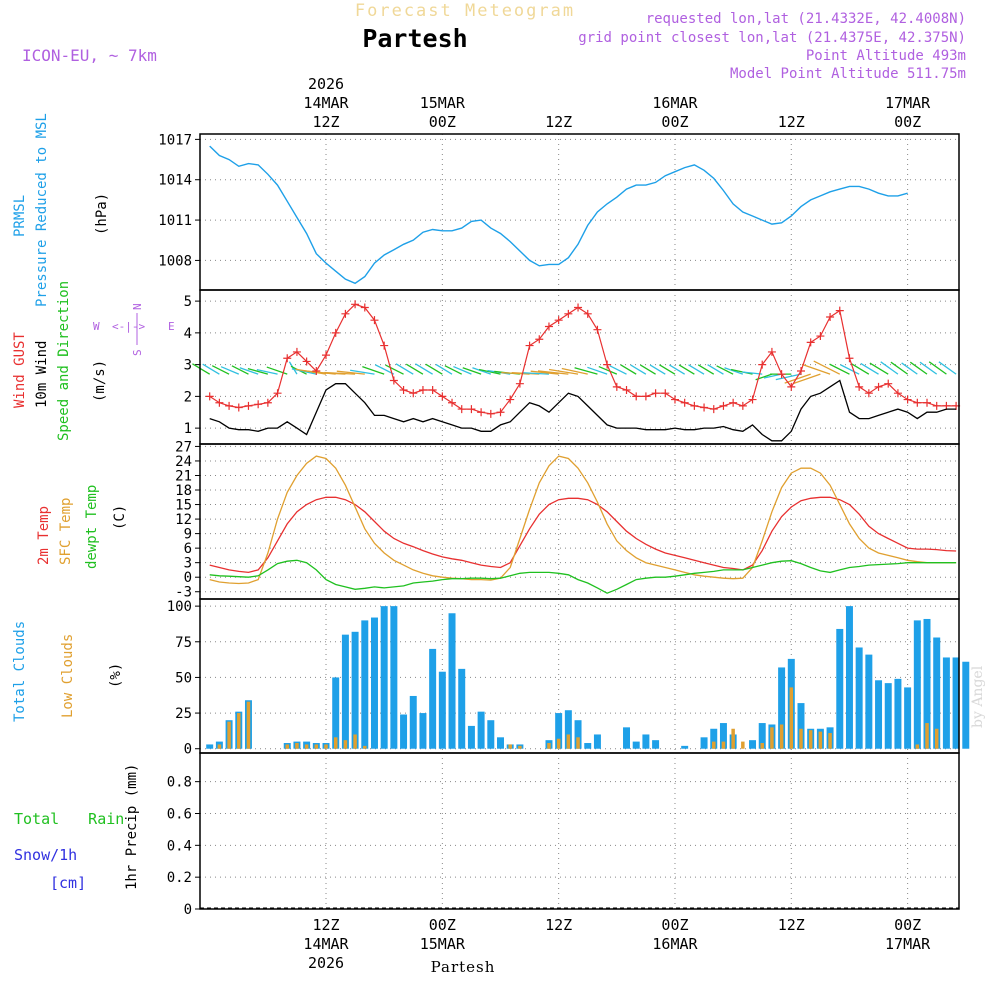 The image size is (1000, 1000). What do you see at coordinates (42, 210) in the screenshot?
I see `pressure-label-long: Pressure Reduced to MSL` at bounding box center [42, 210].